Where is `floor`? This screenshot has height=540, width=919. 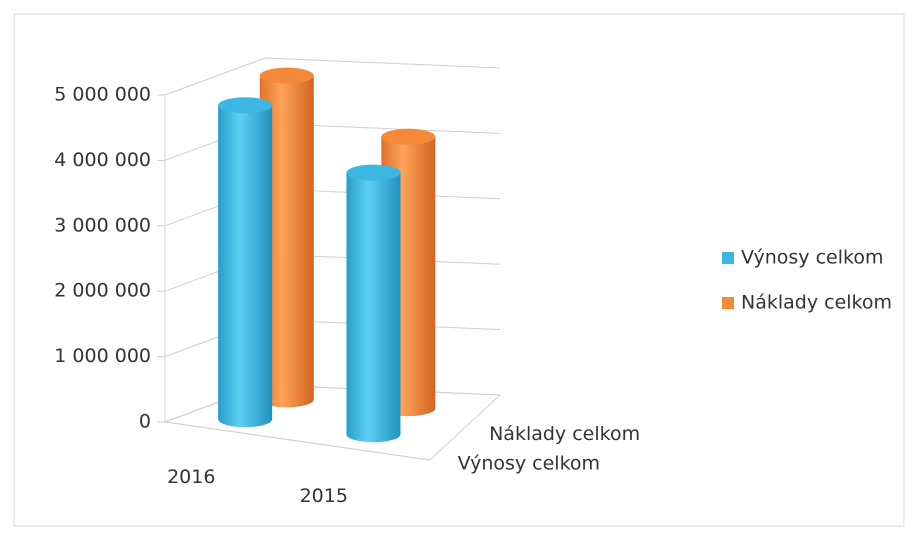
floor is located at coordinates (333, 422).